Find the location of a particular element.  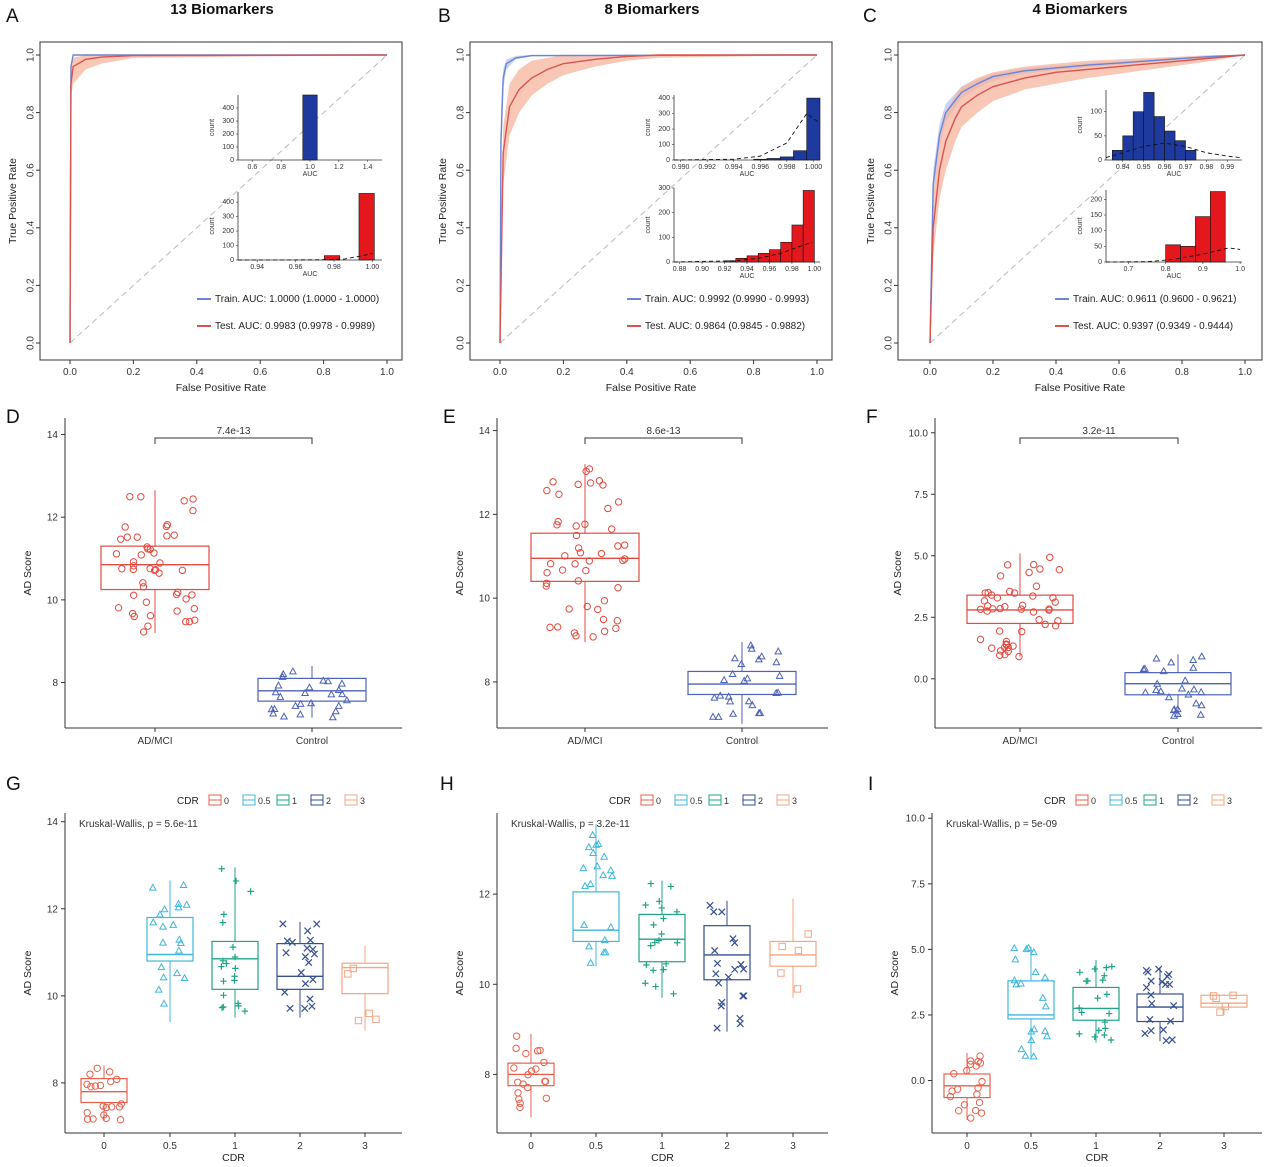

inset-x-tick-label: 0.96 is located at coordinates (770, 269).